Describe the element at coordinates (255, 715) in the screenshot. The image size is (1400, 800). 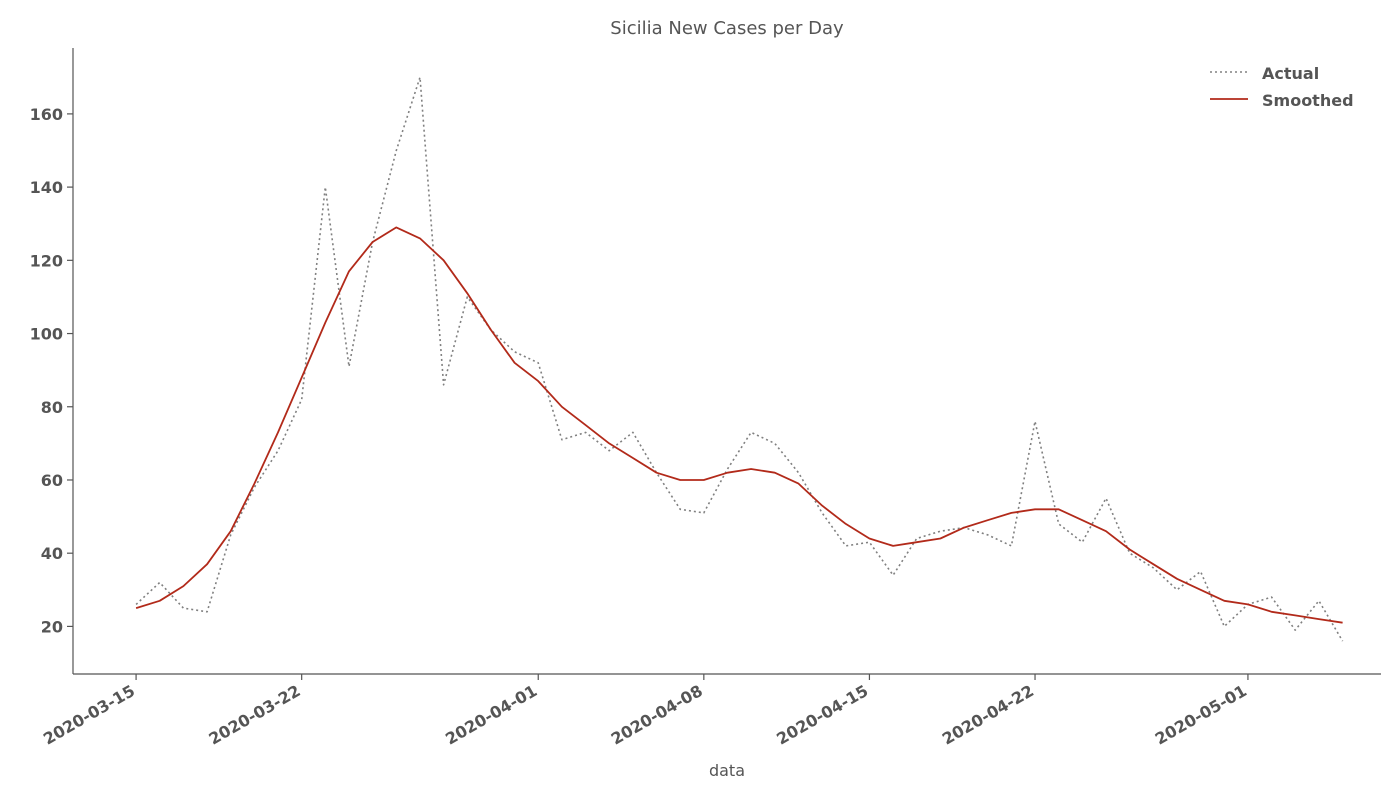
I see `x-tick-label: 2020-03-22` at that location.